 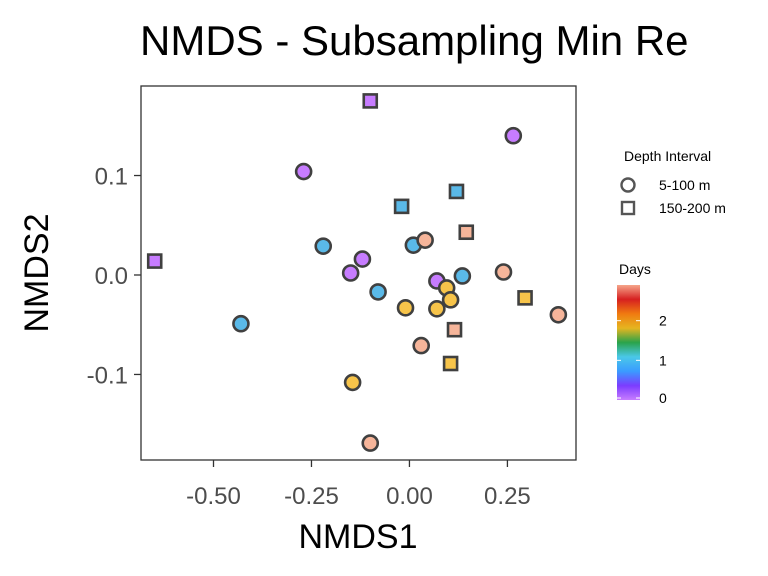 What do you see at coordinates (357, 537) in the screenshot?
I see `x-axis-title: NMDS1` at bounding box center [357, 537].